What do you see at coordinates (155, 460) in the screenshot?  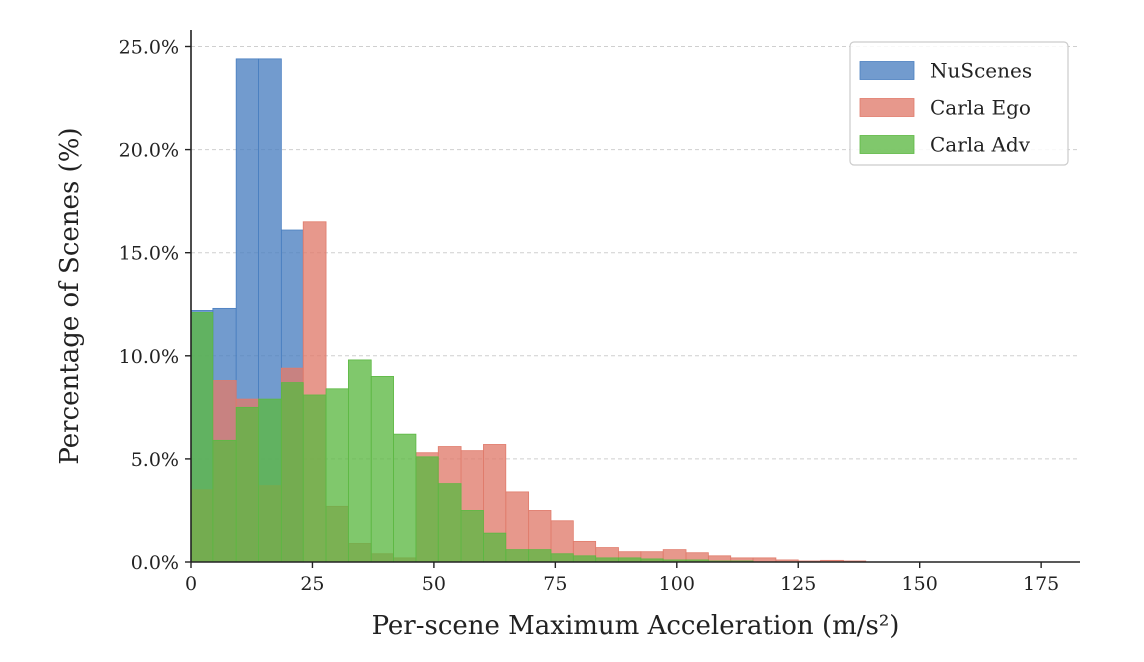 I see `y-tick-label-1: 5.0%` at bounding box center [155, 460].